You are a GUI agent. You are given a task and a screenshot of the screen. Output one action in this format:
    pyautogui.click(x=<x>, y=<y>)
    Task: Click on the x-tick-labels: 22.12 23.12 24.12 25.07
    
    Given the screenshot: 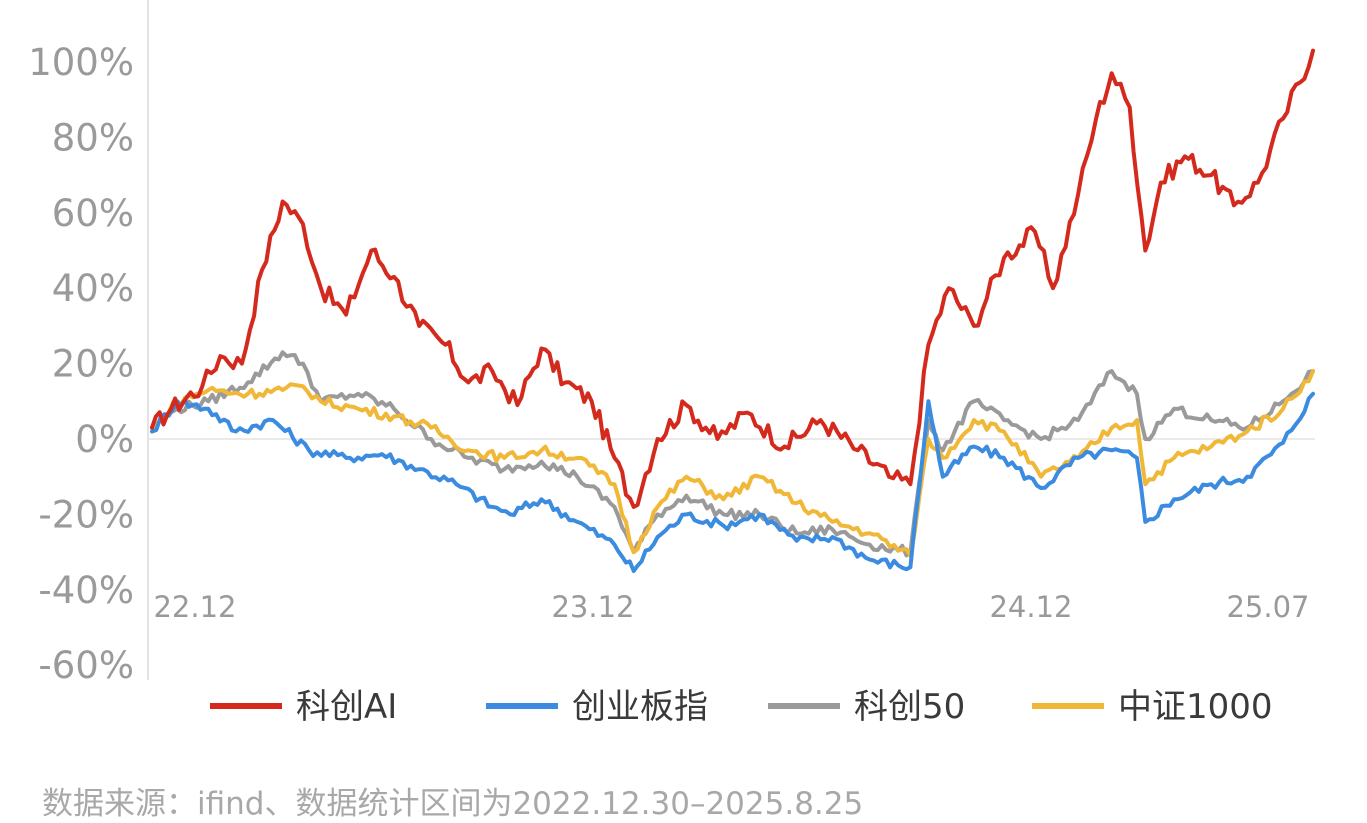 What is the action you would take?
    pyautogui.click(x=731, y=607)
    